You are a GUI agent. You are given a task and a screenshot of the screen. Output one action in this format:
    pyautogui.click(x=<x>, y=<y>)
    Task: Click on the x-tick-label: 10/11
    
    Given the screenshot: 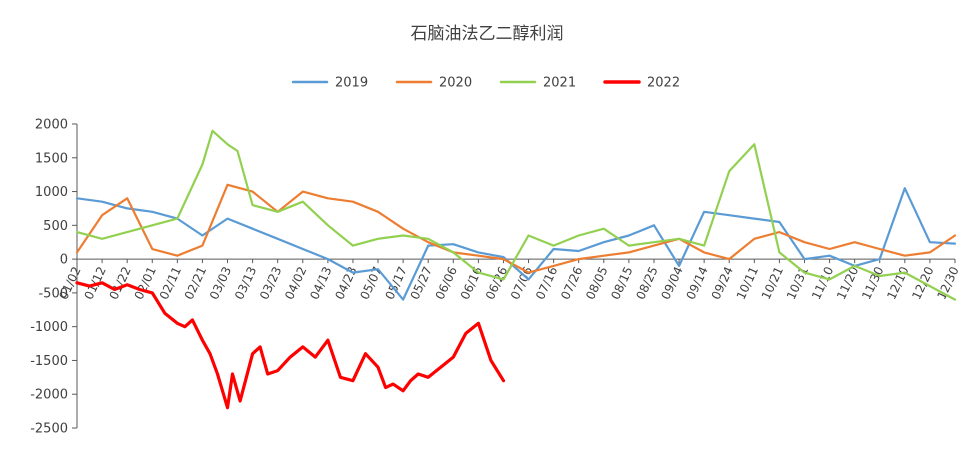 What is the action you would take?
    pyautogui.click(x=747, y=282)
    